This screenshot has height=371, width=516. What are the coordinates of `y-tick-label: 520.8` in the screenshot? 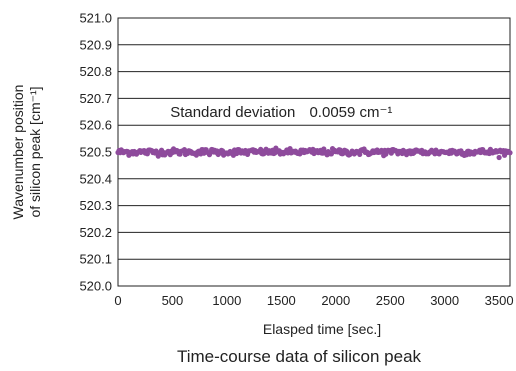 It's located at (95, 71).